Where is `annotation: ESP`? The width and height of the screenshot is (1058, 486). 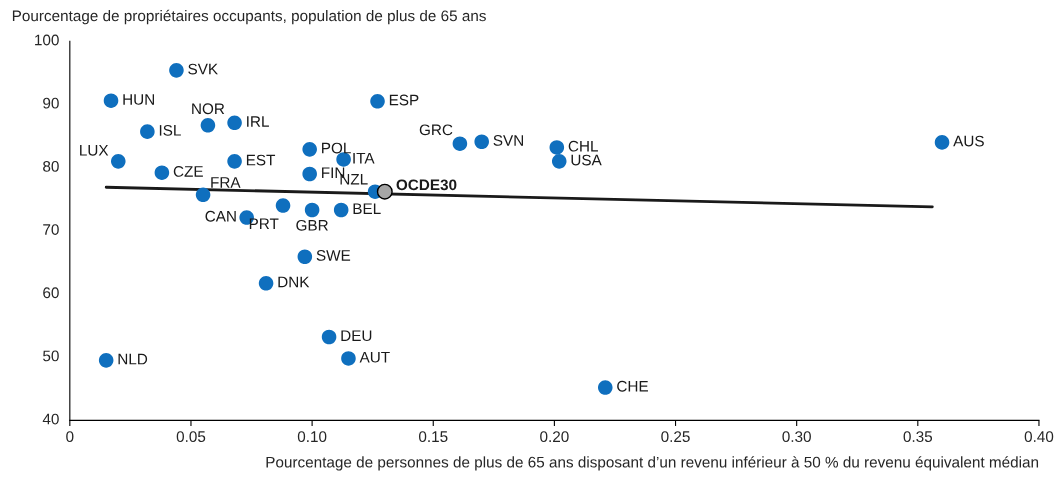 annotation: ESP is located at coordinates (404, 100).